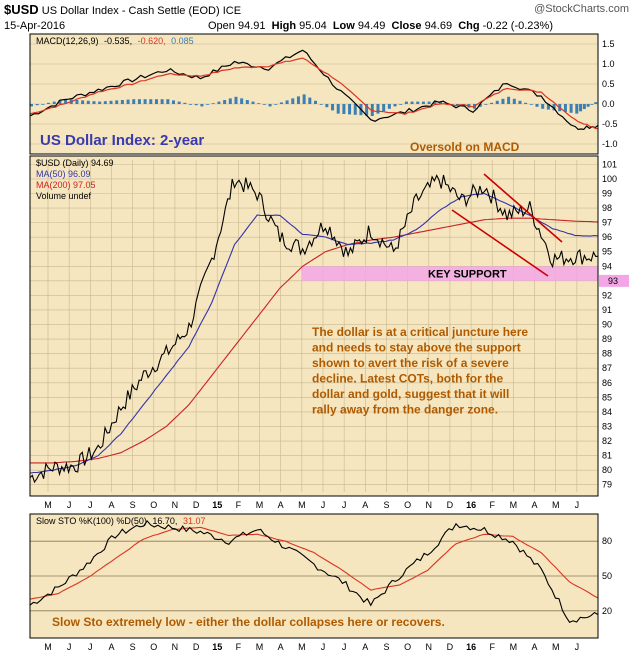  I want to click on chart-header-line-2: 15-Apr-2016, so click(34, 26).